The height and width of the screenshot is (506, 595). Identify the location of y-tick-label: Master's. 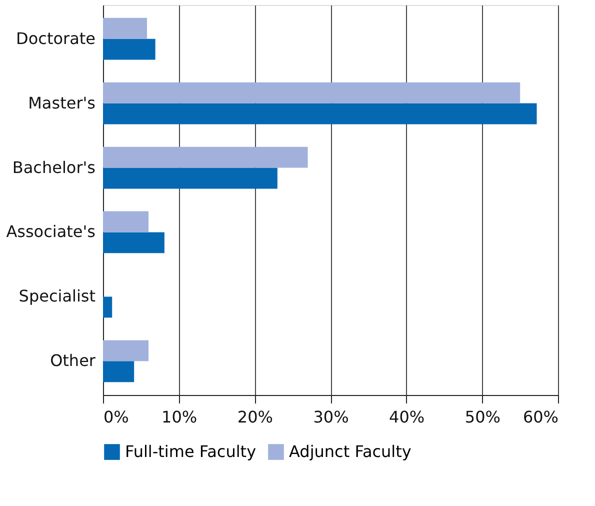
(62, 102).